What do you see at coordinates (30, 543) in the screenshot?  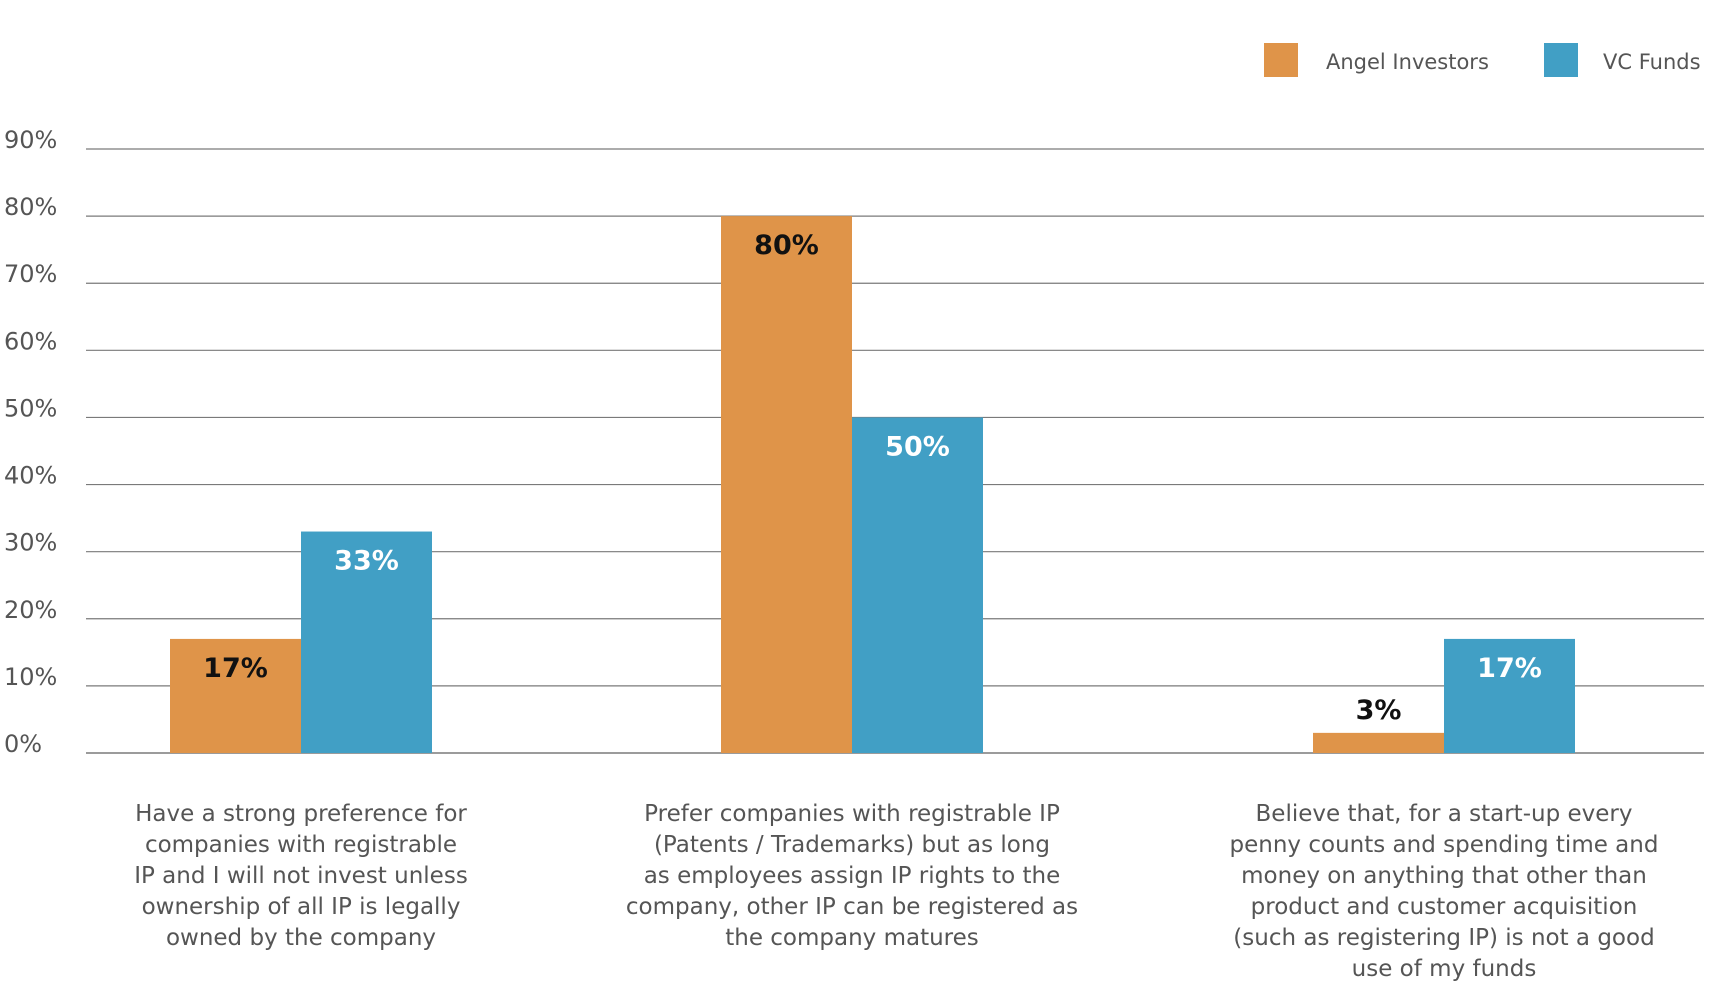 I see `y-tick-label: 30%` at bounding box center [30, 543].